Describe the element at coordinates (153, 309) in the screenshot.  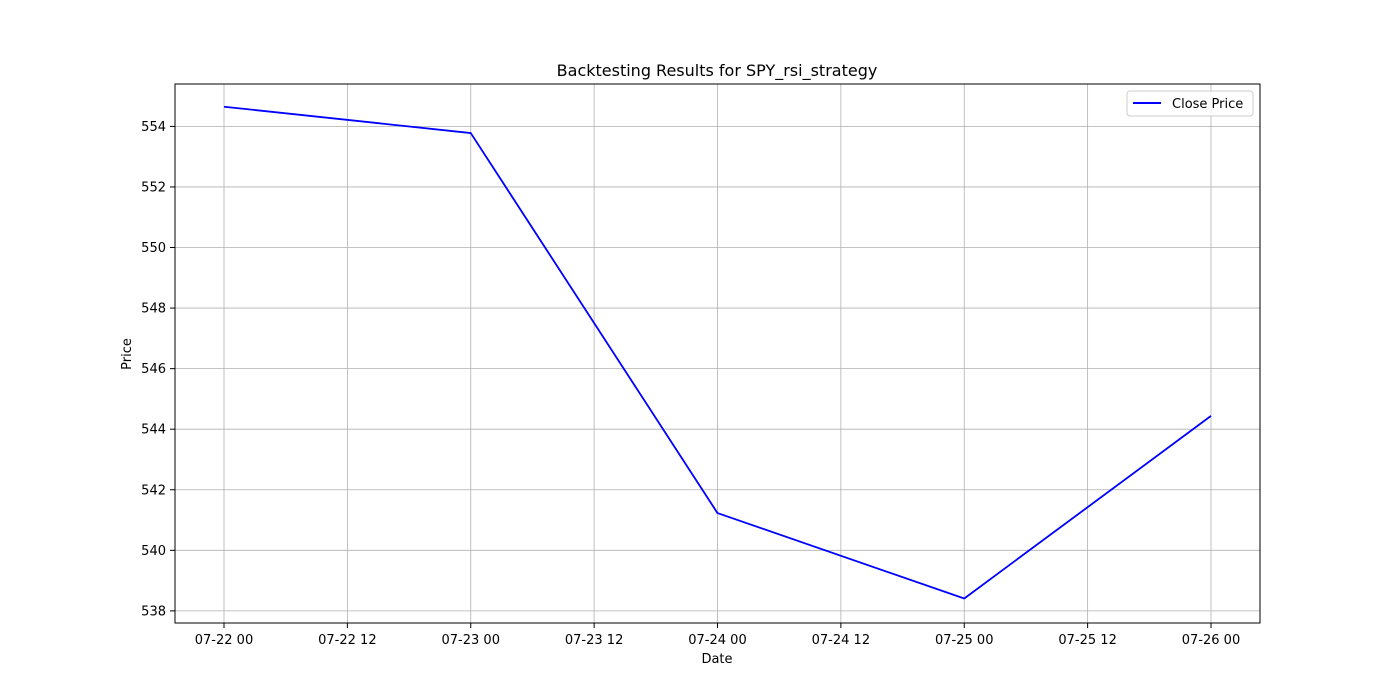
I see `y-tick-label: 548` at that location.